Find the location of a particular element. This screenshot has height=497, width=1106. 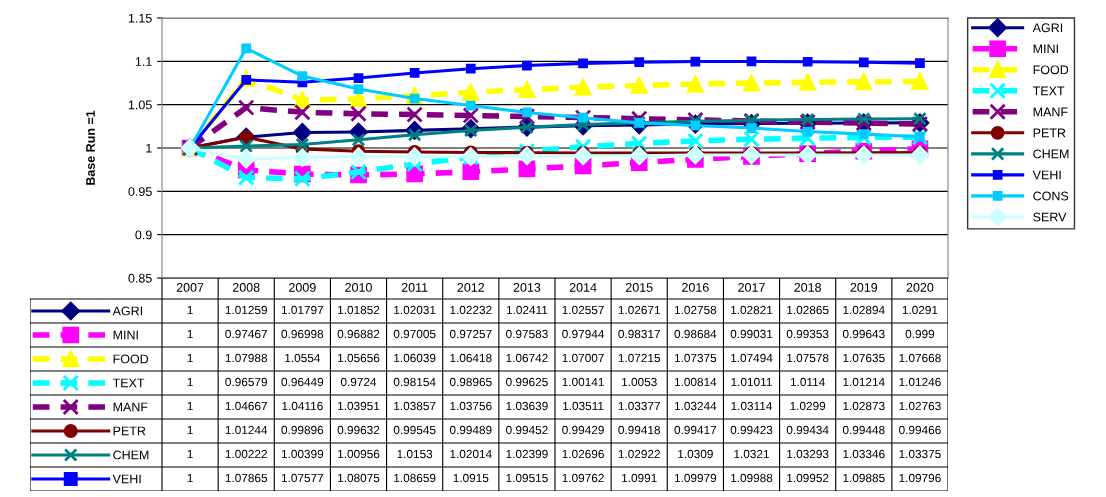

data-label: 1.03114 is located at coordinates (752, 406).